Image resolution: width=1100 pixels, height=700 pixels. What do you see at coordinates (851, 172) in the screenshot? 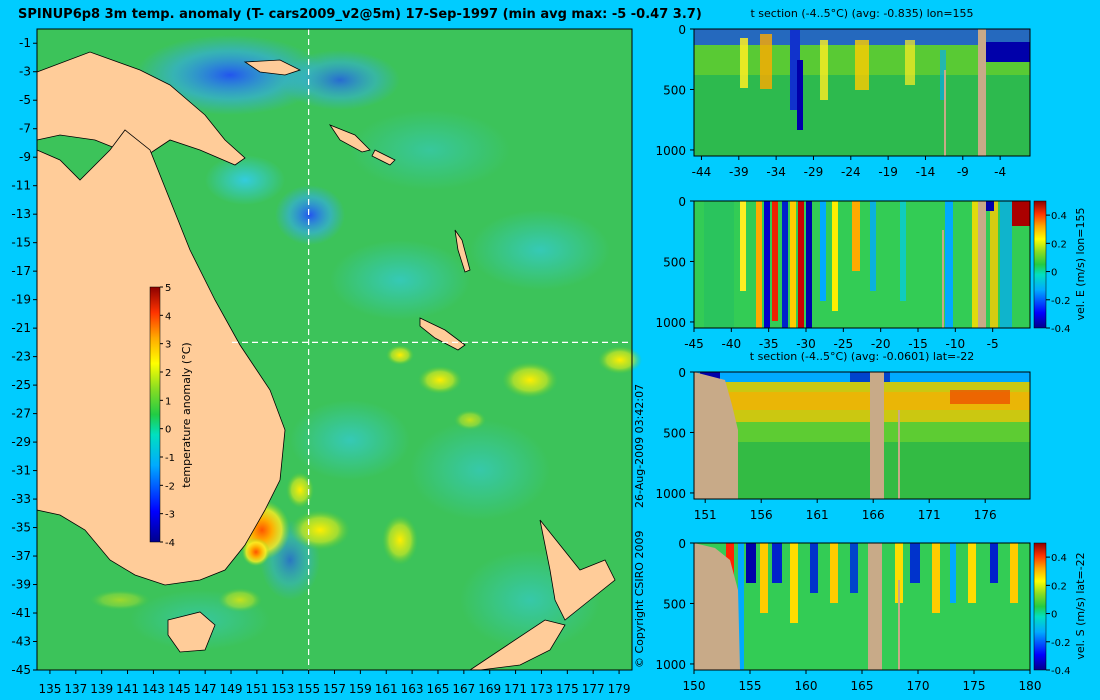
I see `section-x-tick-label: -24` at bounding box center [851, 172].